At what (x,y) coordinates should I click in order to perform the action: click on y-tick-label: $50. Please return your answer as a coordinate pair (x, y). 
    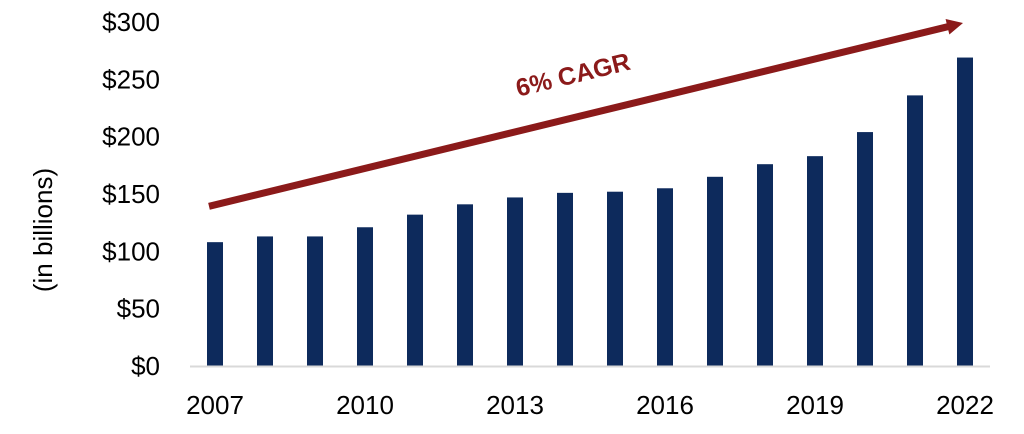
    Looking at the image, I should click on (138, 309).